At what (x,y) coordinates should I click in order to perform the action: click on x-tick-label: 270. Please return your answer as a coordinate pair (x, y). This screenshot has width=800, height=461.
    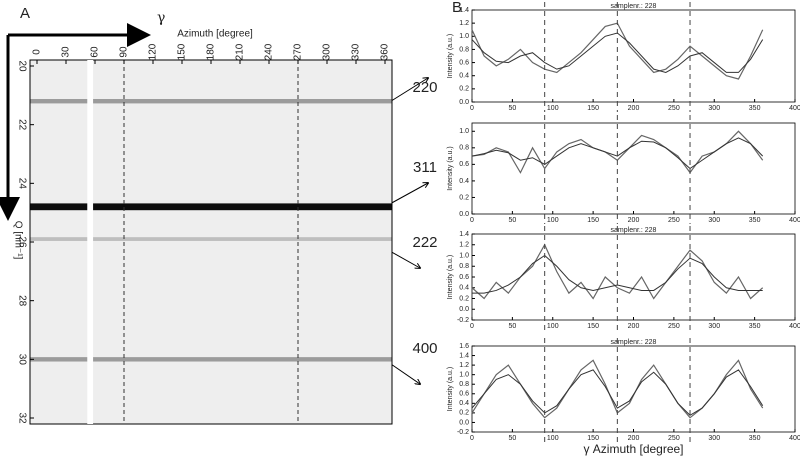
    Looking at the image, I should click on (298, 51).